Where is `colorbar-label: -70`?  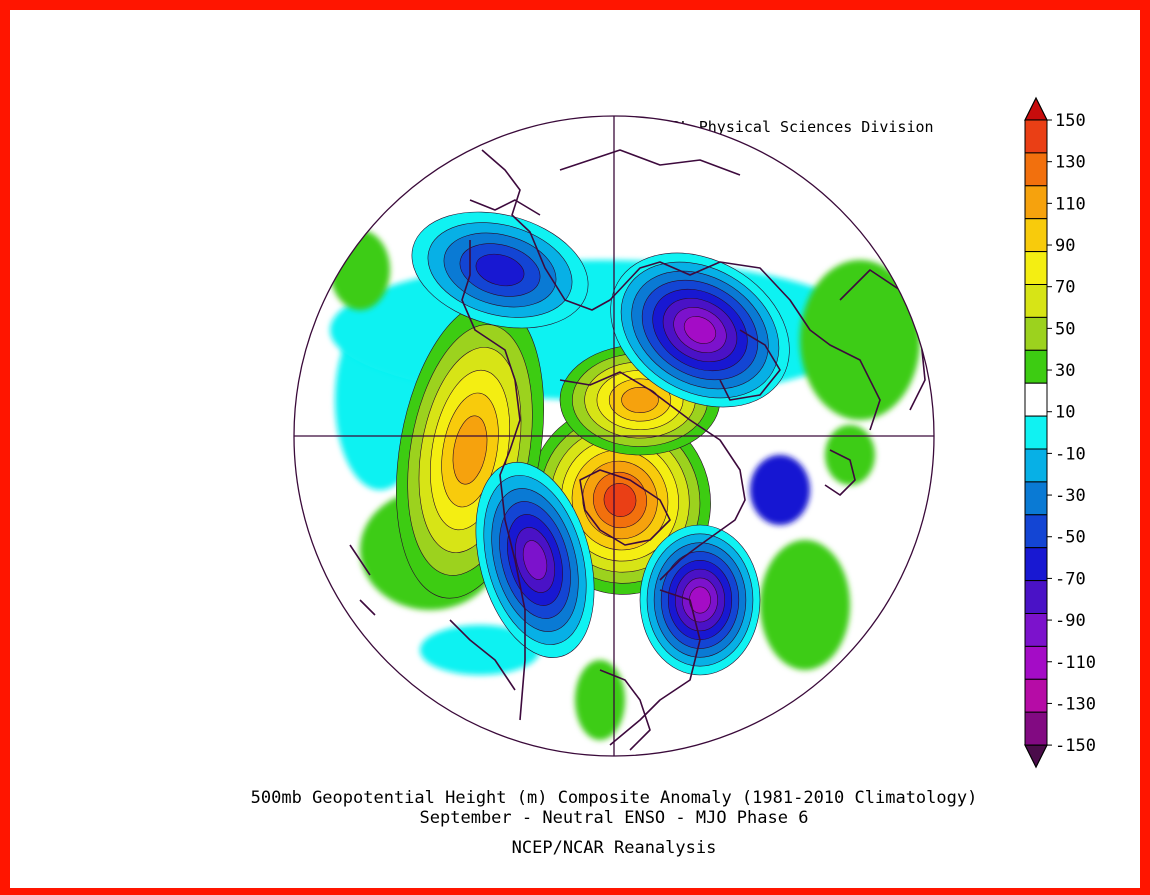 colorbar-label: -70 is located at coordinates (1070, 579).